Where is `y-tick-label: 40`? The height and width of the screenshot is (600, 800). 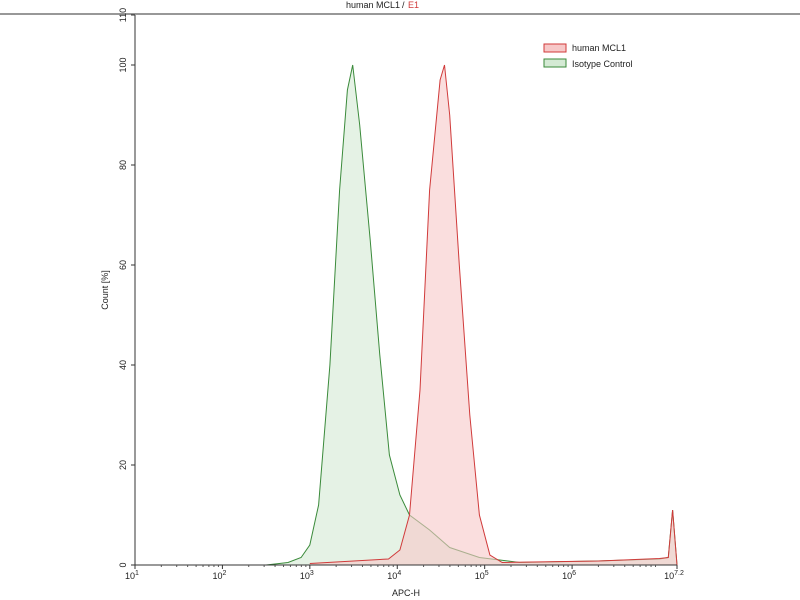
y-tick-label: 40 is located at coordinates (123, 365).